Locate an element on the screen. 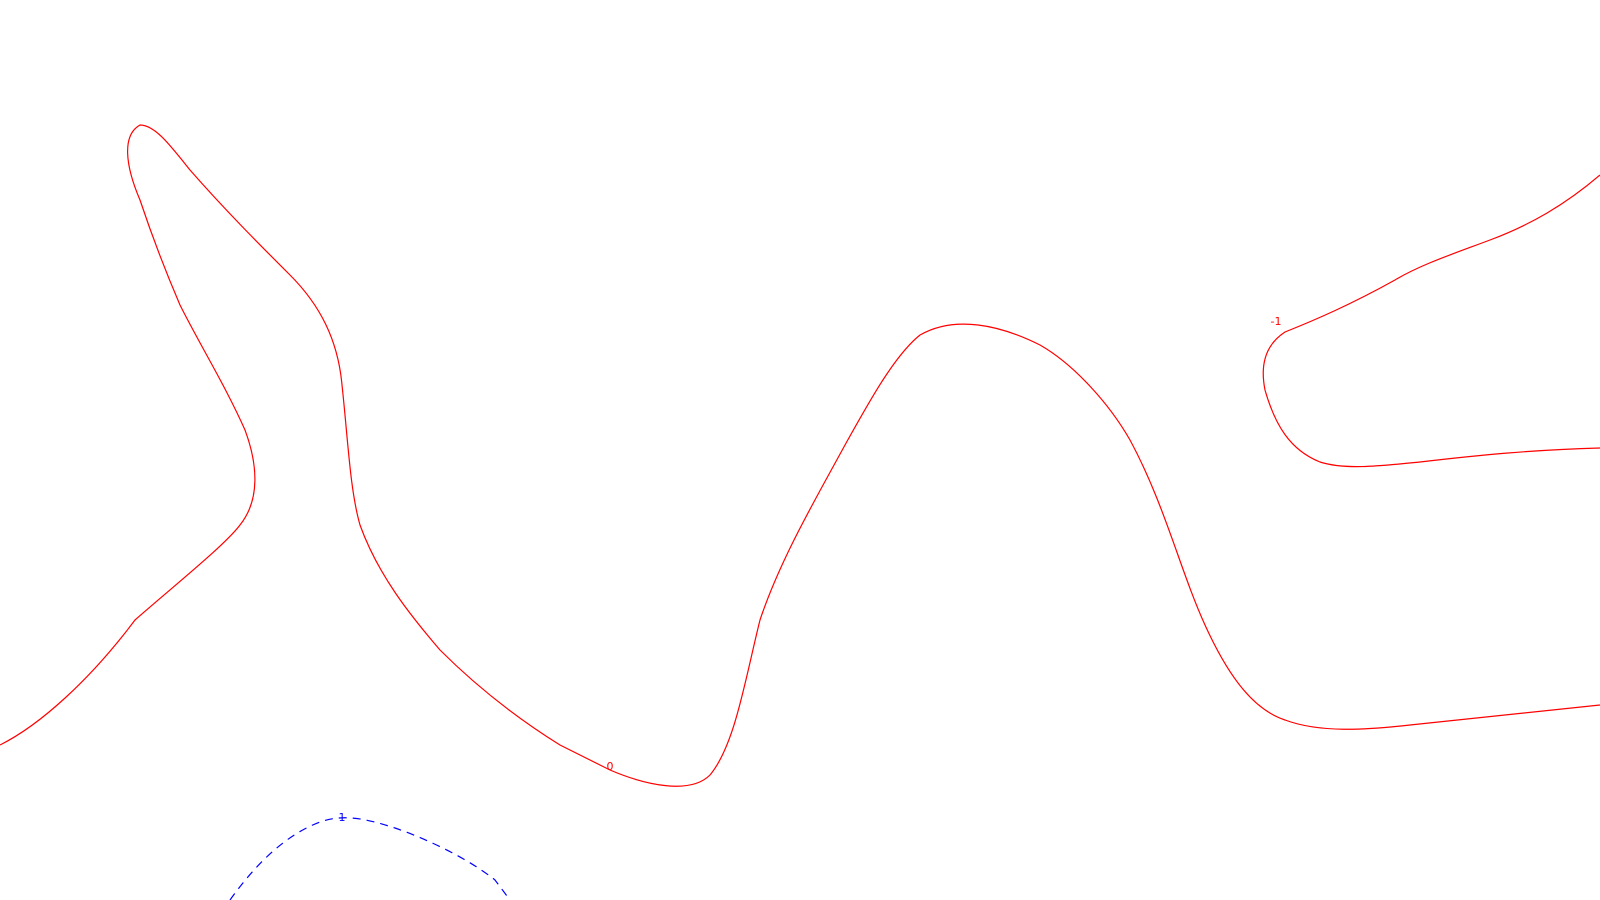 The image size is (1600, 900). contour-label-level-0: 0 is located at coordinates (610, 766).